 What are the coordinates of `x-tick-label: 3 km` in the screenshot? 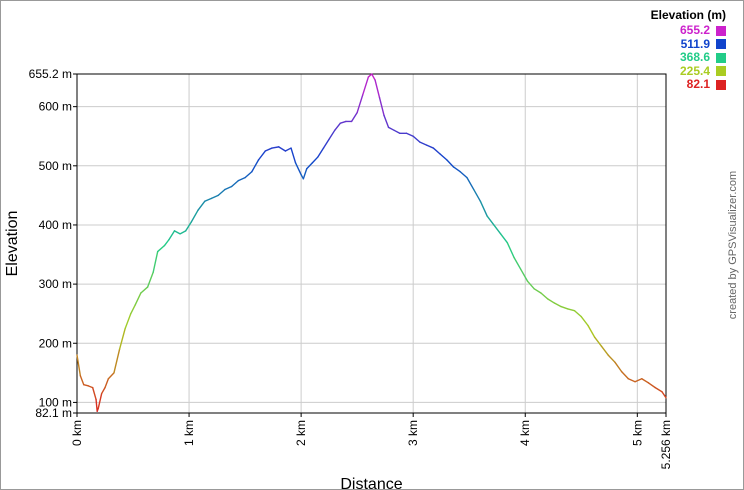 It's located at (413, 433).